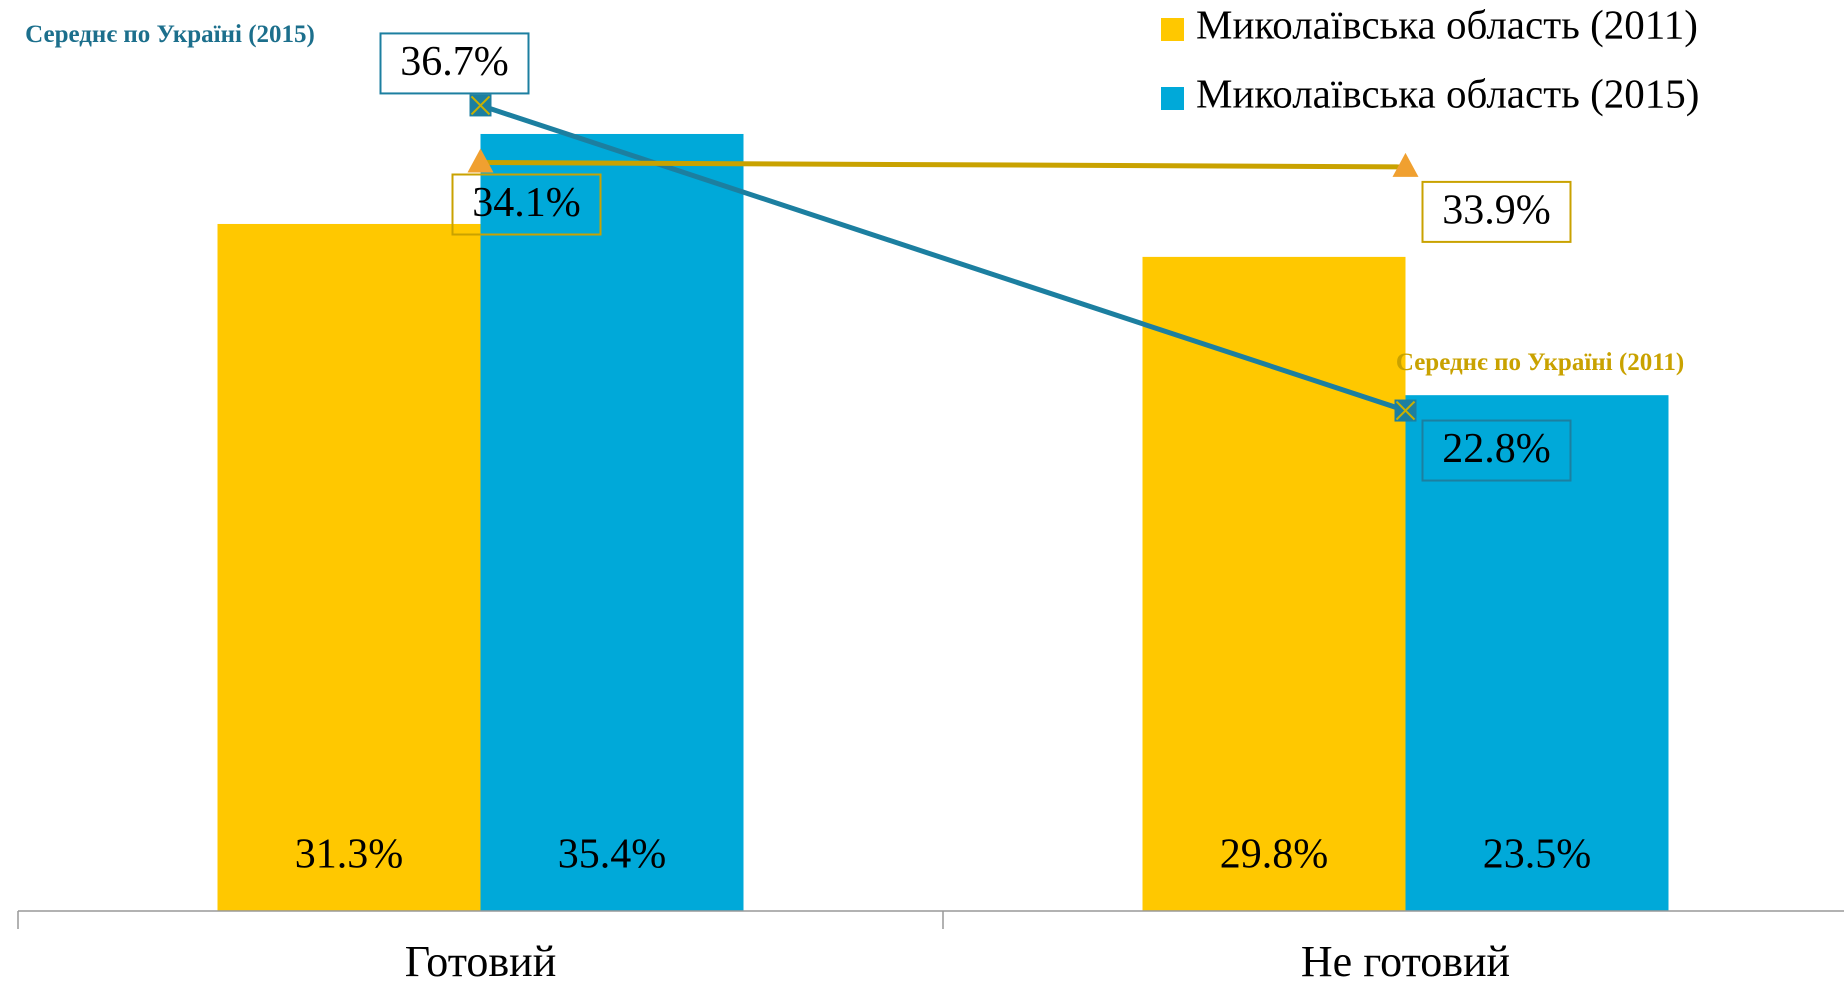  What do you see at coordinates (1537, 855) in the screenshot?
I see `bar-value-label: 23.5%` at bounding box center [1537, 855].